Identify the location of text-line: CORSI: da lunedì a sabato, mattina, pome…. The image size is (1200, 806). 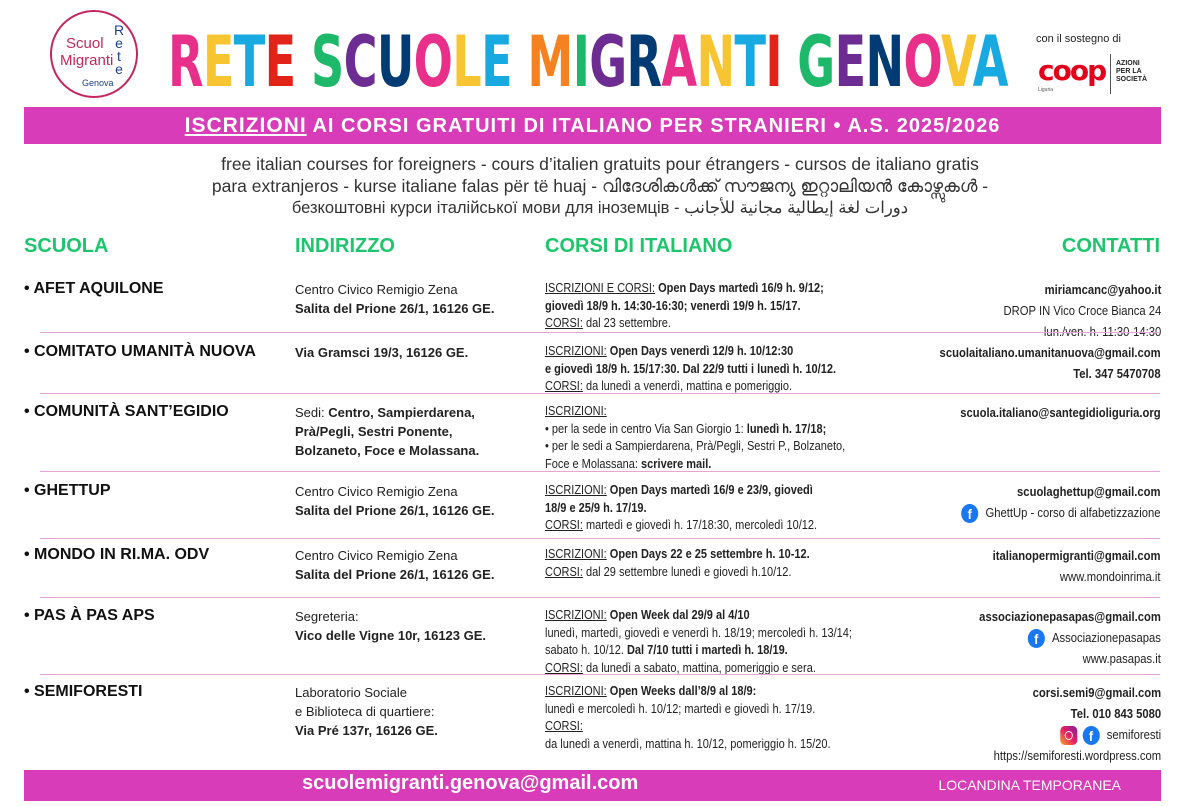
(698, 669).